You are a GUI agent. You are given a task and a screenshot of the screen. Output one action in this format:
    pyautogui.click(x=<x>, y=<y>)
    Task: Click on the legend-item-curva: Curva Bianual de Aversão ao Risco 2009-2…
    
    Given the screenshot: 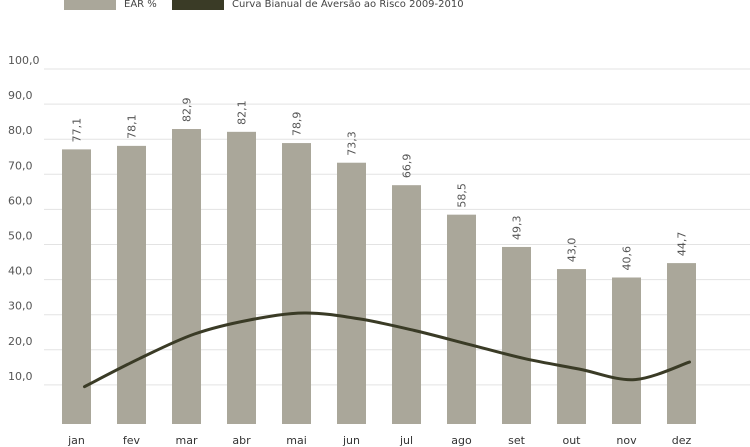 What is the action you would take?
    pyautogui.click(x=318, y=5)
    